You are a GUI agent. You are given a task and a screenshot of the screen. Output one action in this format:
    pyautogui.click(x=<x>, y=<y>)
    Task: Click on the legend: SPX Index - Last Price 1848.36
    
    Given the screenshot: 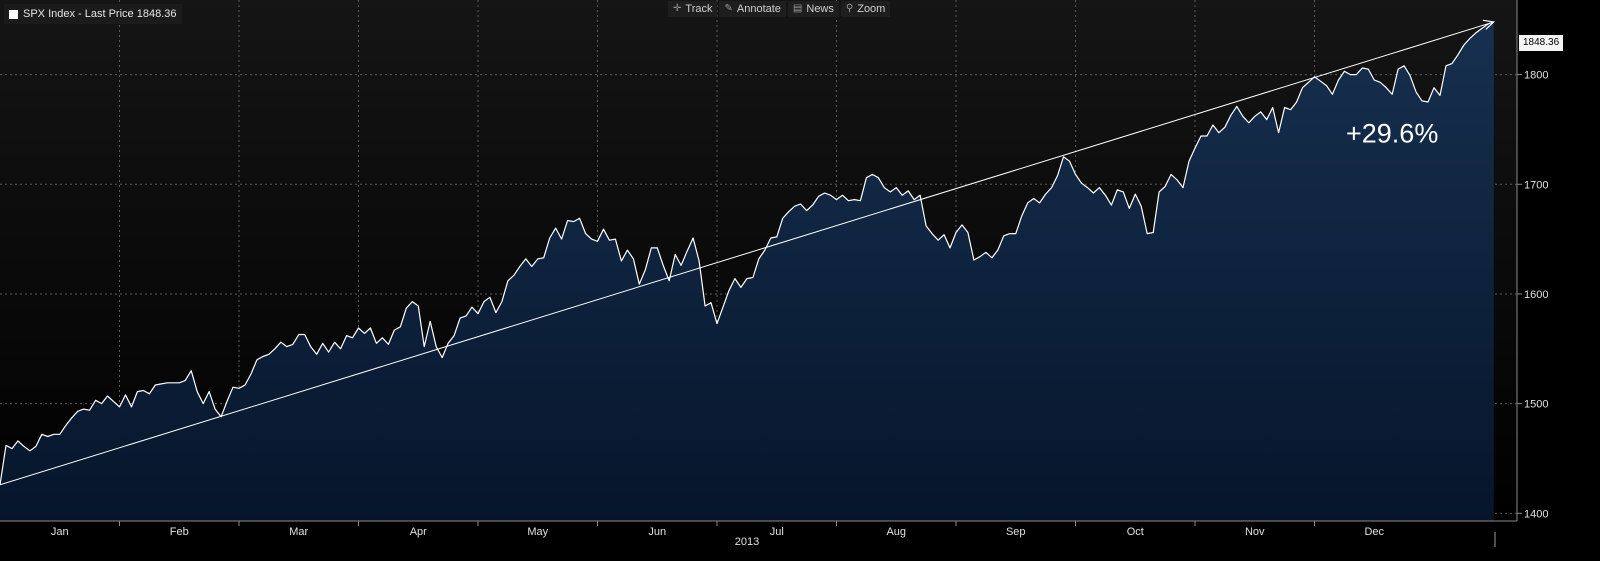 What is the action you would take?
    pyautogui.click(x=93, y=14)
    